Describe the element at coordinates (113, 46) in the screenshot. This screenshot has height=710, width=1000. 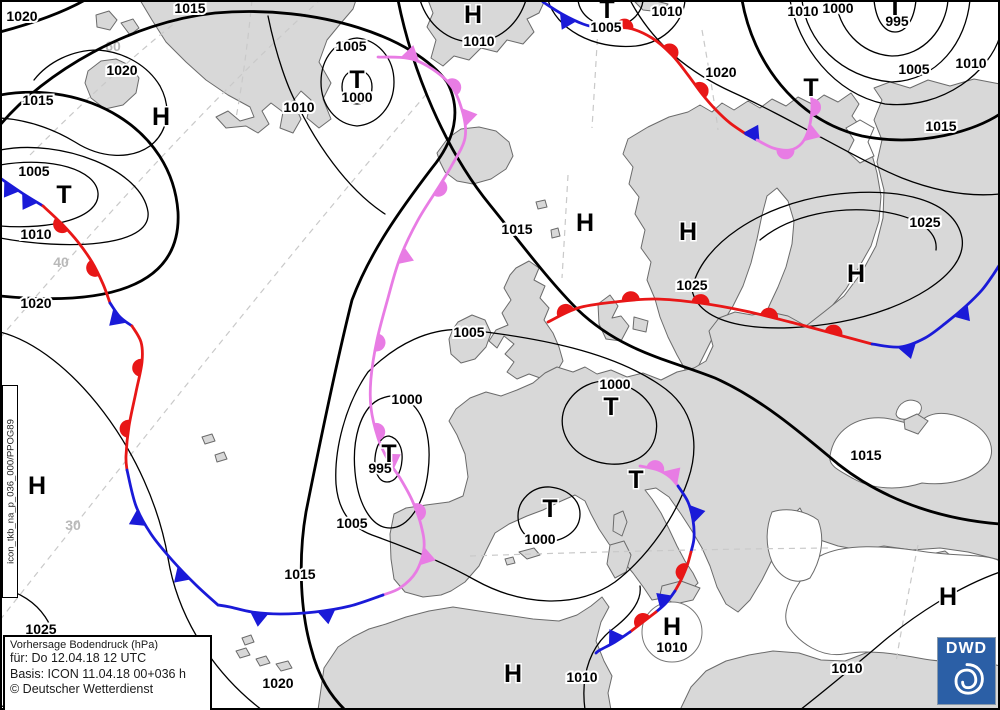
I see `latitude-label: 60` at that location.